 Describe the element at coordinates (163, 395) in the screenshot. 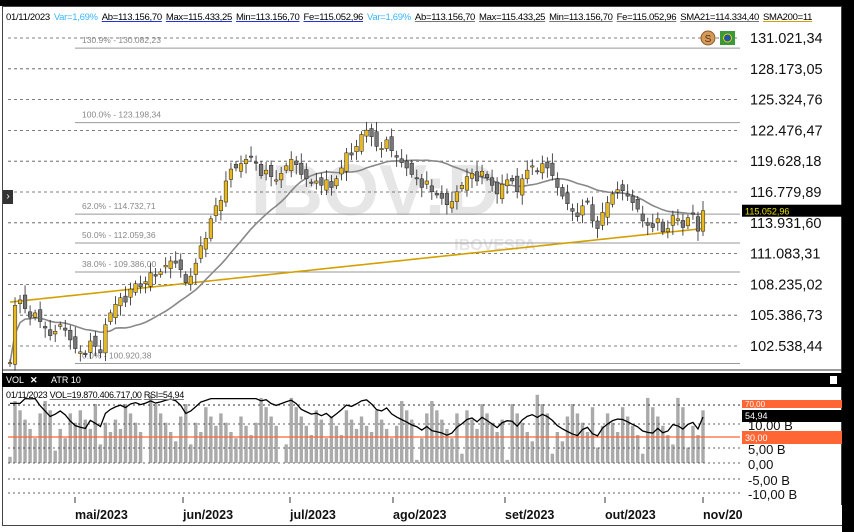

I see `sub-rsi: RSI=54,94` at that location.